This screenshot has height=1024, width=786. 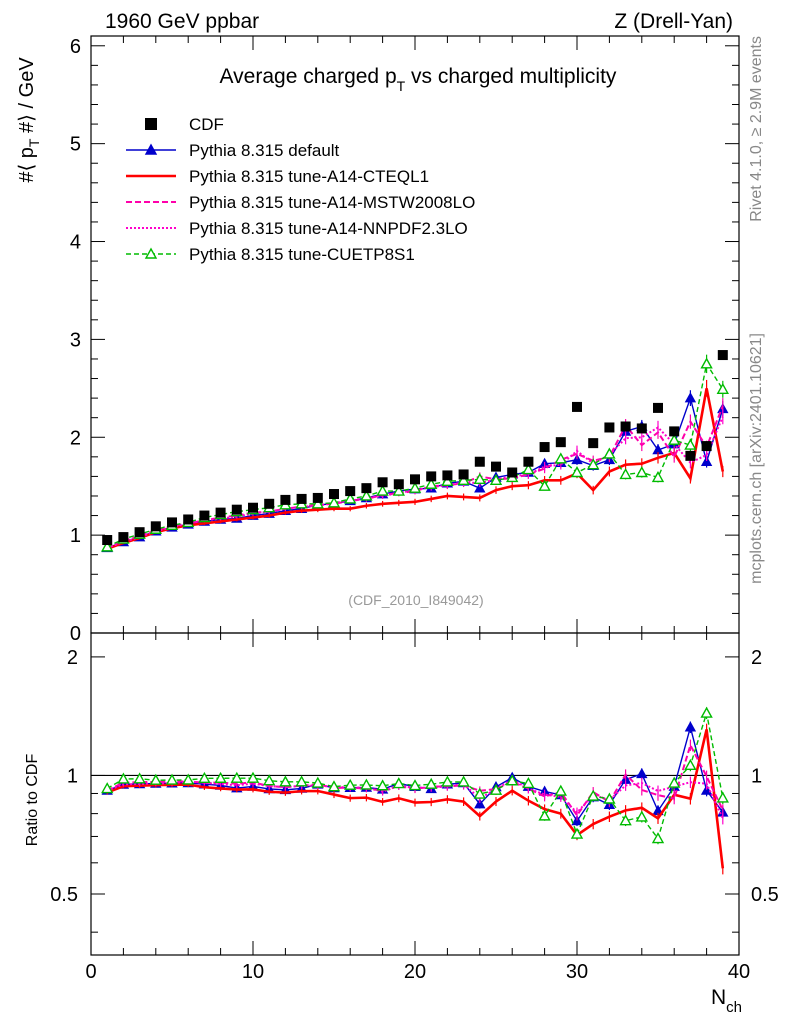 I want to click on legend-entry-pythia-8-315-tune-a14-nnpdf2-3lo: Pythia 8.315 tune-A14-NNPDF2.3LO, so click(x=297, y=228).